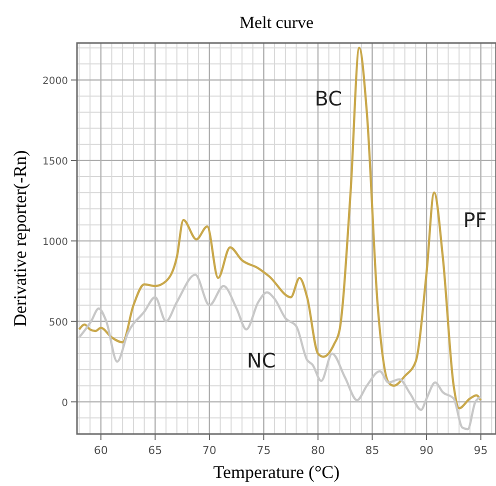 Image resolution: width=496 pixels, height=486 pixels. I want to click on y-tick-label: 1500, so click(55, 162).